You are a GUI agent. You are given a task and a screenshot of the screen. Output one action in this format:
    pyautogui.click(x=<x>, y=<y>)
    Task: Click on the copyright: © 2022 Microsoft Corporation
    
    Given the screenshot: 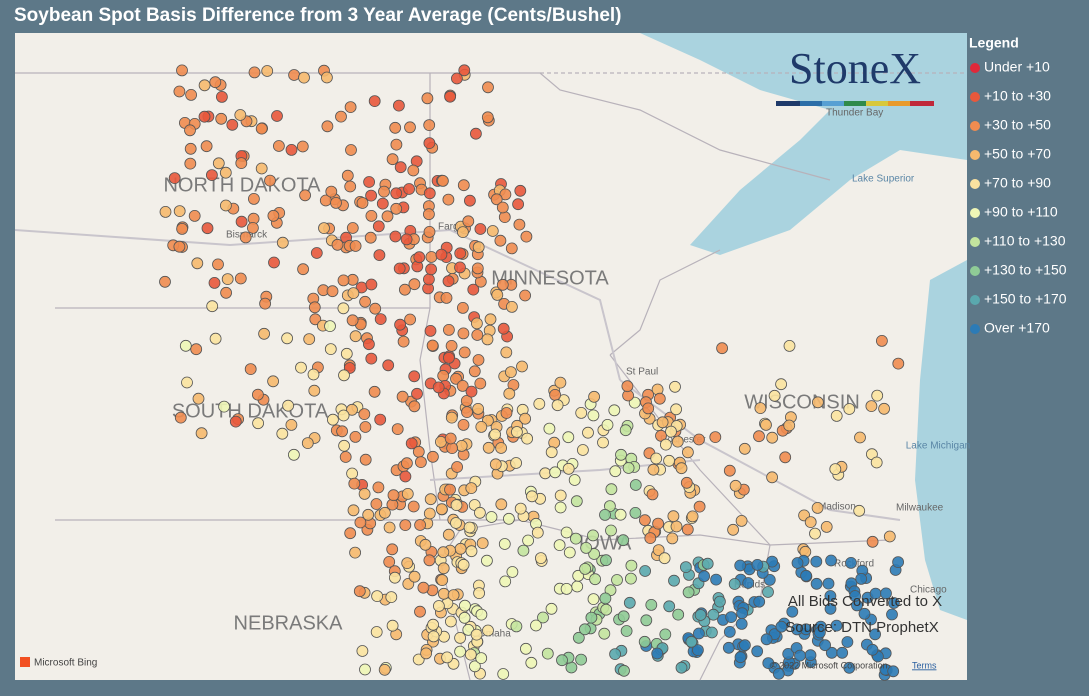 What is the action you would take?
    pyautogui.click(x=829, y=665)
    